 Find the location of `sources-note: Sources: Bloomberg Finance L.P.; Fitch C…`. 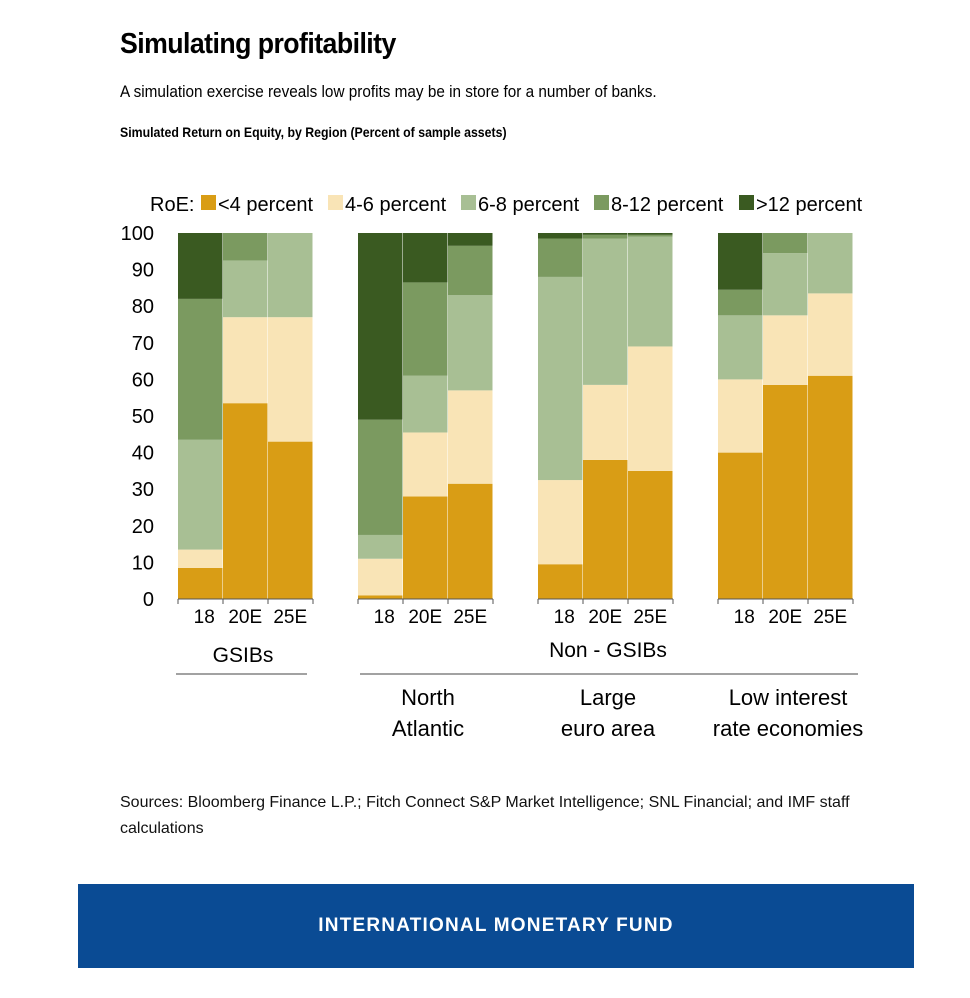

sources-note: Sources: Bloomberg Finance L.P.; Fitch C… is located at coordinates (485, 815).